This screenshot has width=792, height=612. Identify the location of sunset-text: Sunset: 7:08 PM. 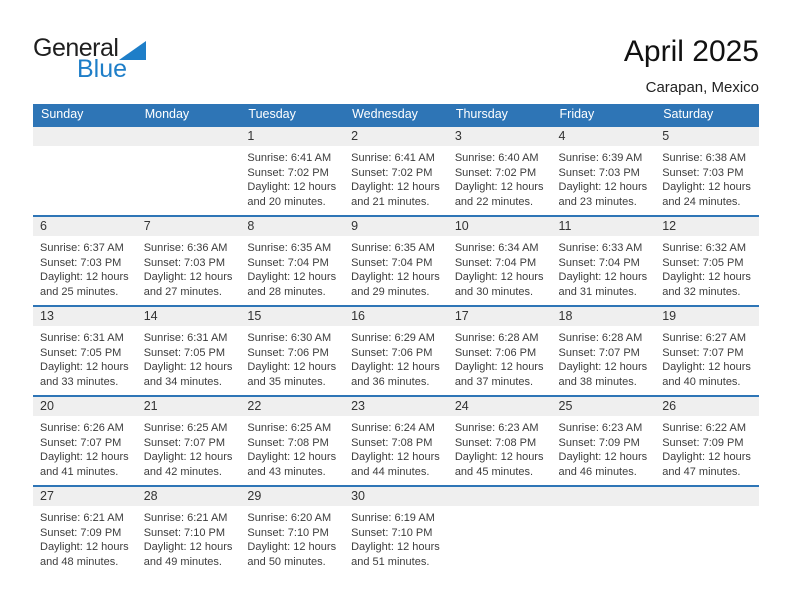
(495, 442).